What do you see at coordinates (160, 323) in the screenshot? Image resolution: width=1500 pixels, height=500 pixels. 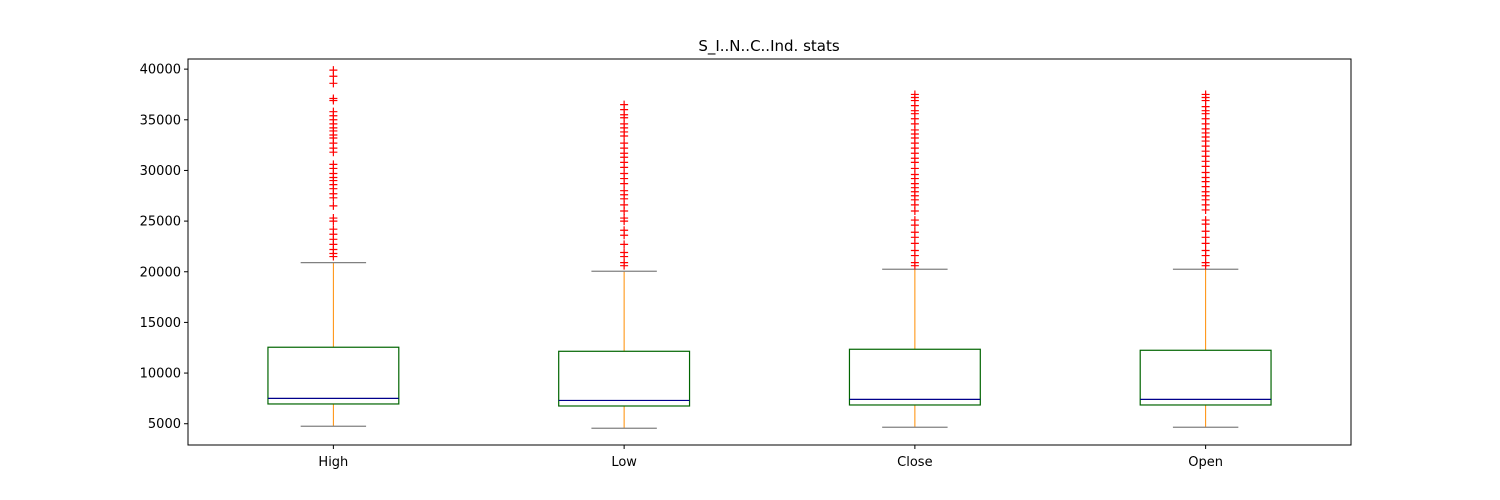 I see `y-tick-label: 15000` at bounding box center [160, 323].